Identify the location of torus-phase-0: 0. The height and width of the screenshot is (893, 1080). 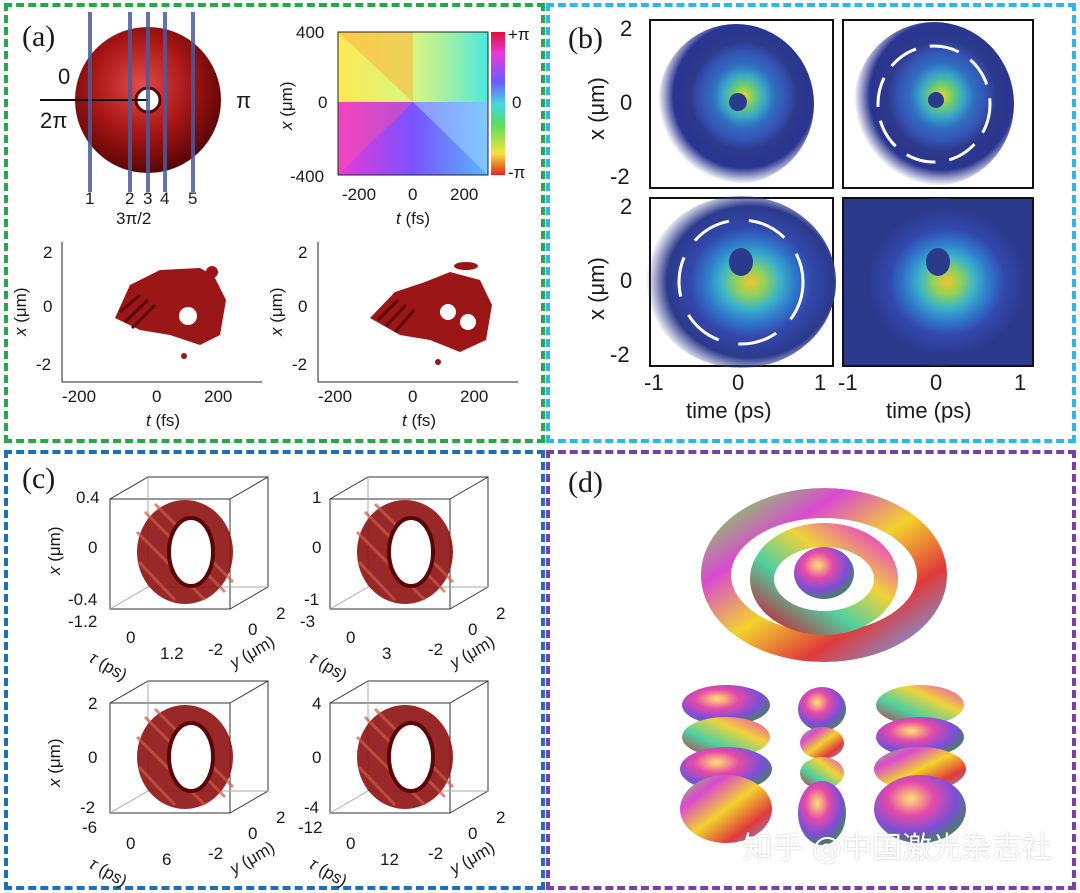
(64, 76).